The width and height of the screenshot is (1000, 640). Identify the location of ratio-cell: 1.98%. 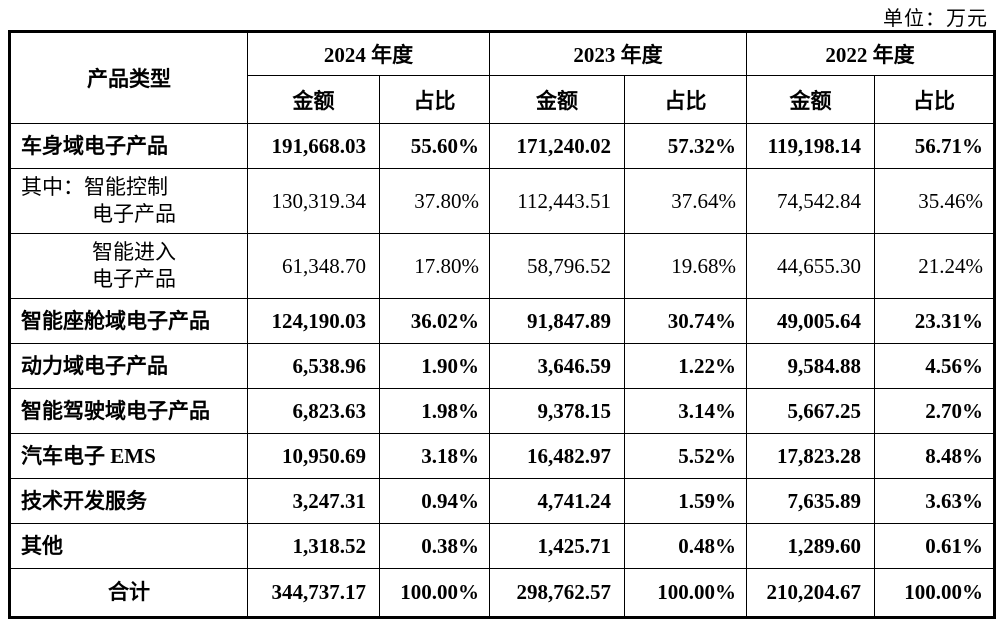
(434, 411).